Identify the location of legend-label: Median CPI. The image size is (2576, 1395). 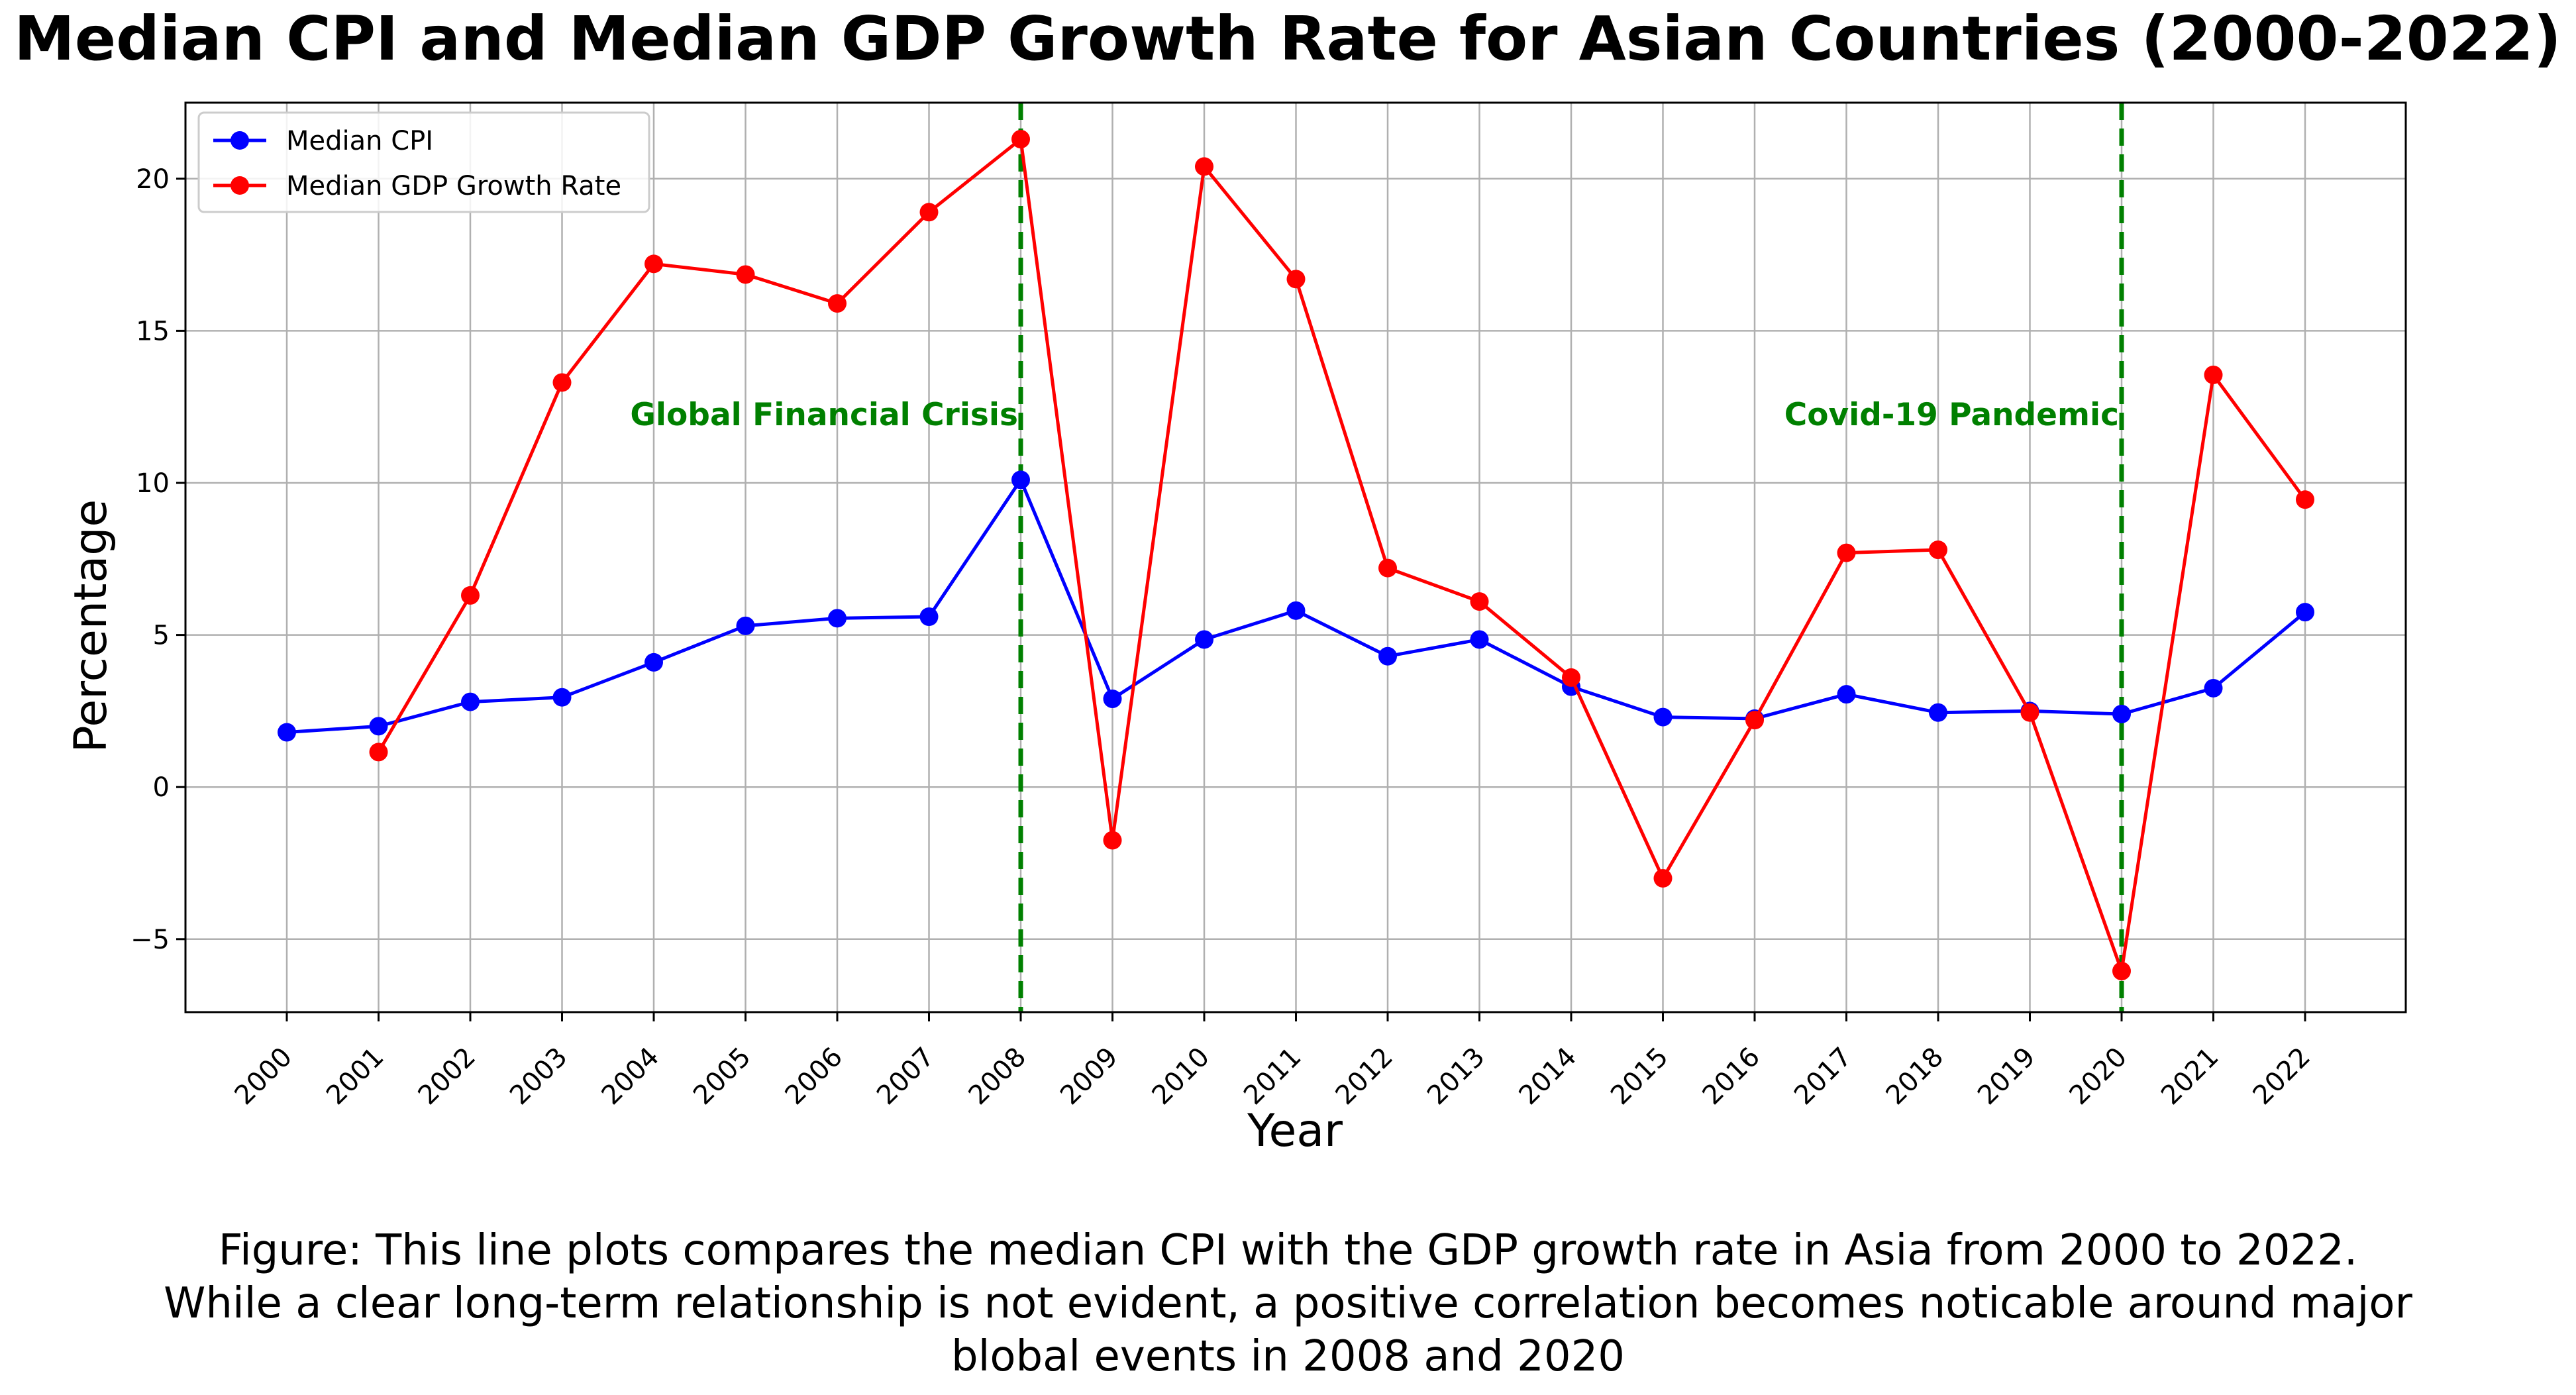
(359, 141).